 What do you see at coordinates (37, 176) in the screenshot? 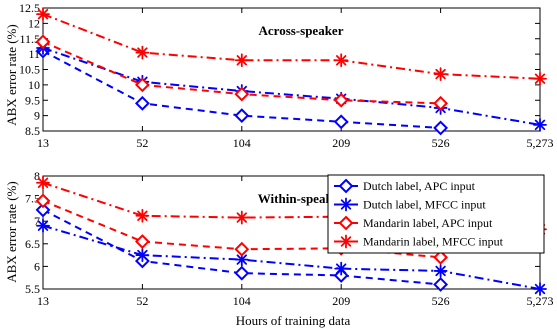
I see `bottom-y-tick-label: 8` at bounding box center [37, 176].